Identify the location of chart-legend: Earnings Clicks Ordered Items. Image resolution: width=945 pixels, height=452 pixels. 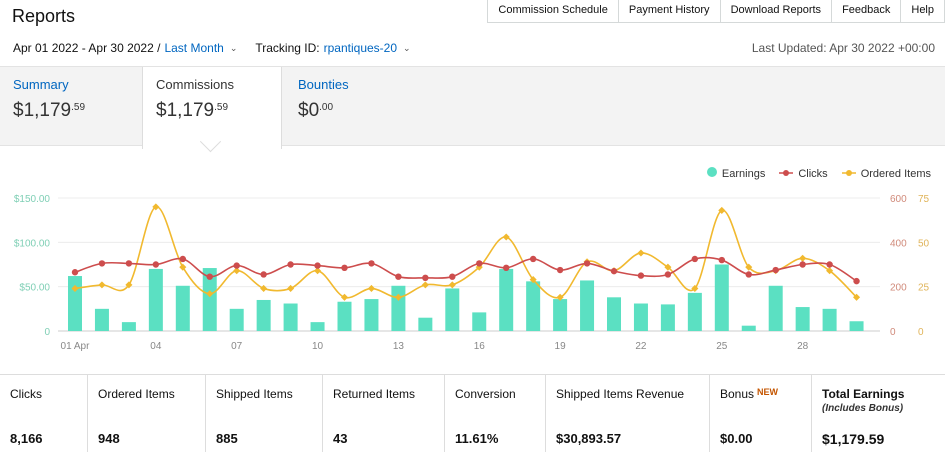
(812, 173).